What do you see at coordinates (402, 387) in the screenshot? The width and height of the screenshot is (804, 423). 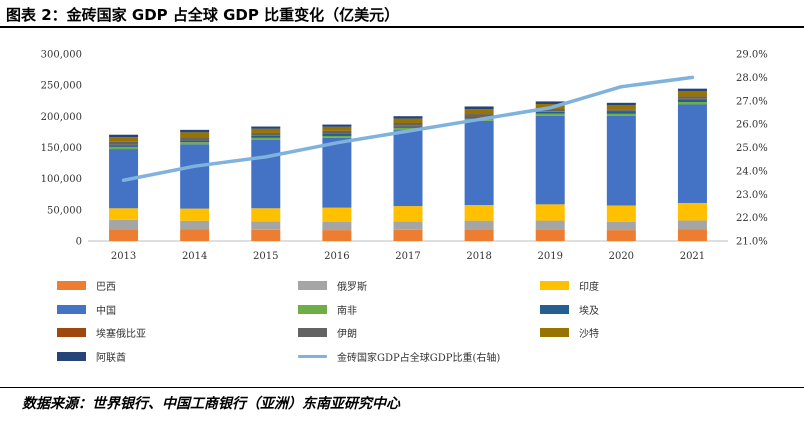 I see `source-divider` at bounding box center [402, 387].